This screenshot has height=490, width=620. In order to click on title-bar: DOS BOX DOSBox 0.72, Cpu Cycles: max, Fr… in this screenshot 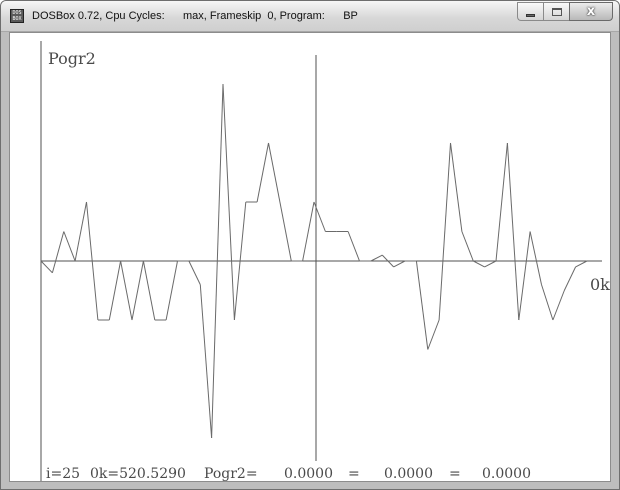, I will do `click(310, 16)`.